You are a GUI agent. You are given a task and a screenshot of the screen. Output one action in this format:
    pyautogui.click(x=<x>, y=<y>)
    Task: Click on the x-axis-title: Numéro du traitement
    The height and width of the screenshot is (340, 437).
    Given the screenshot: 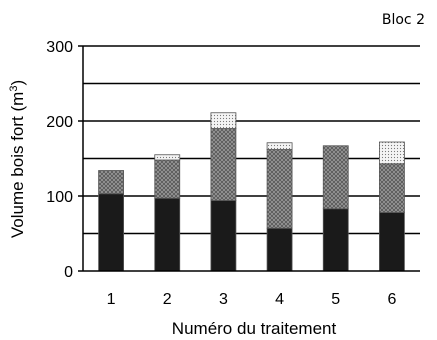 What is the action you would take?
    pyautogui.click(x=254, y=328)
    